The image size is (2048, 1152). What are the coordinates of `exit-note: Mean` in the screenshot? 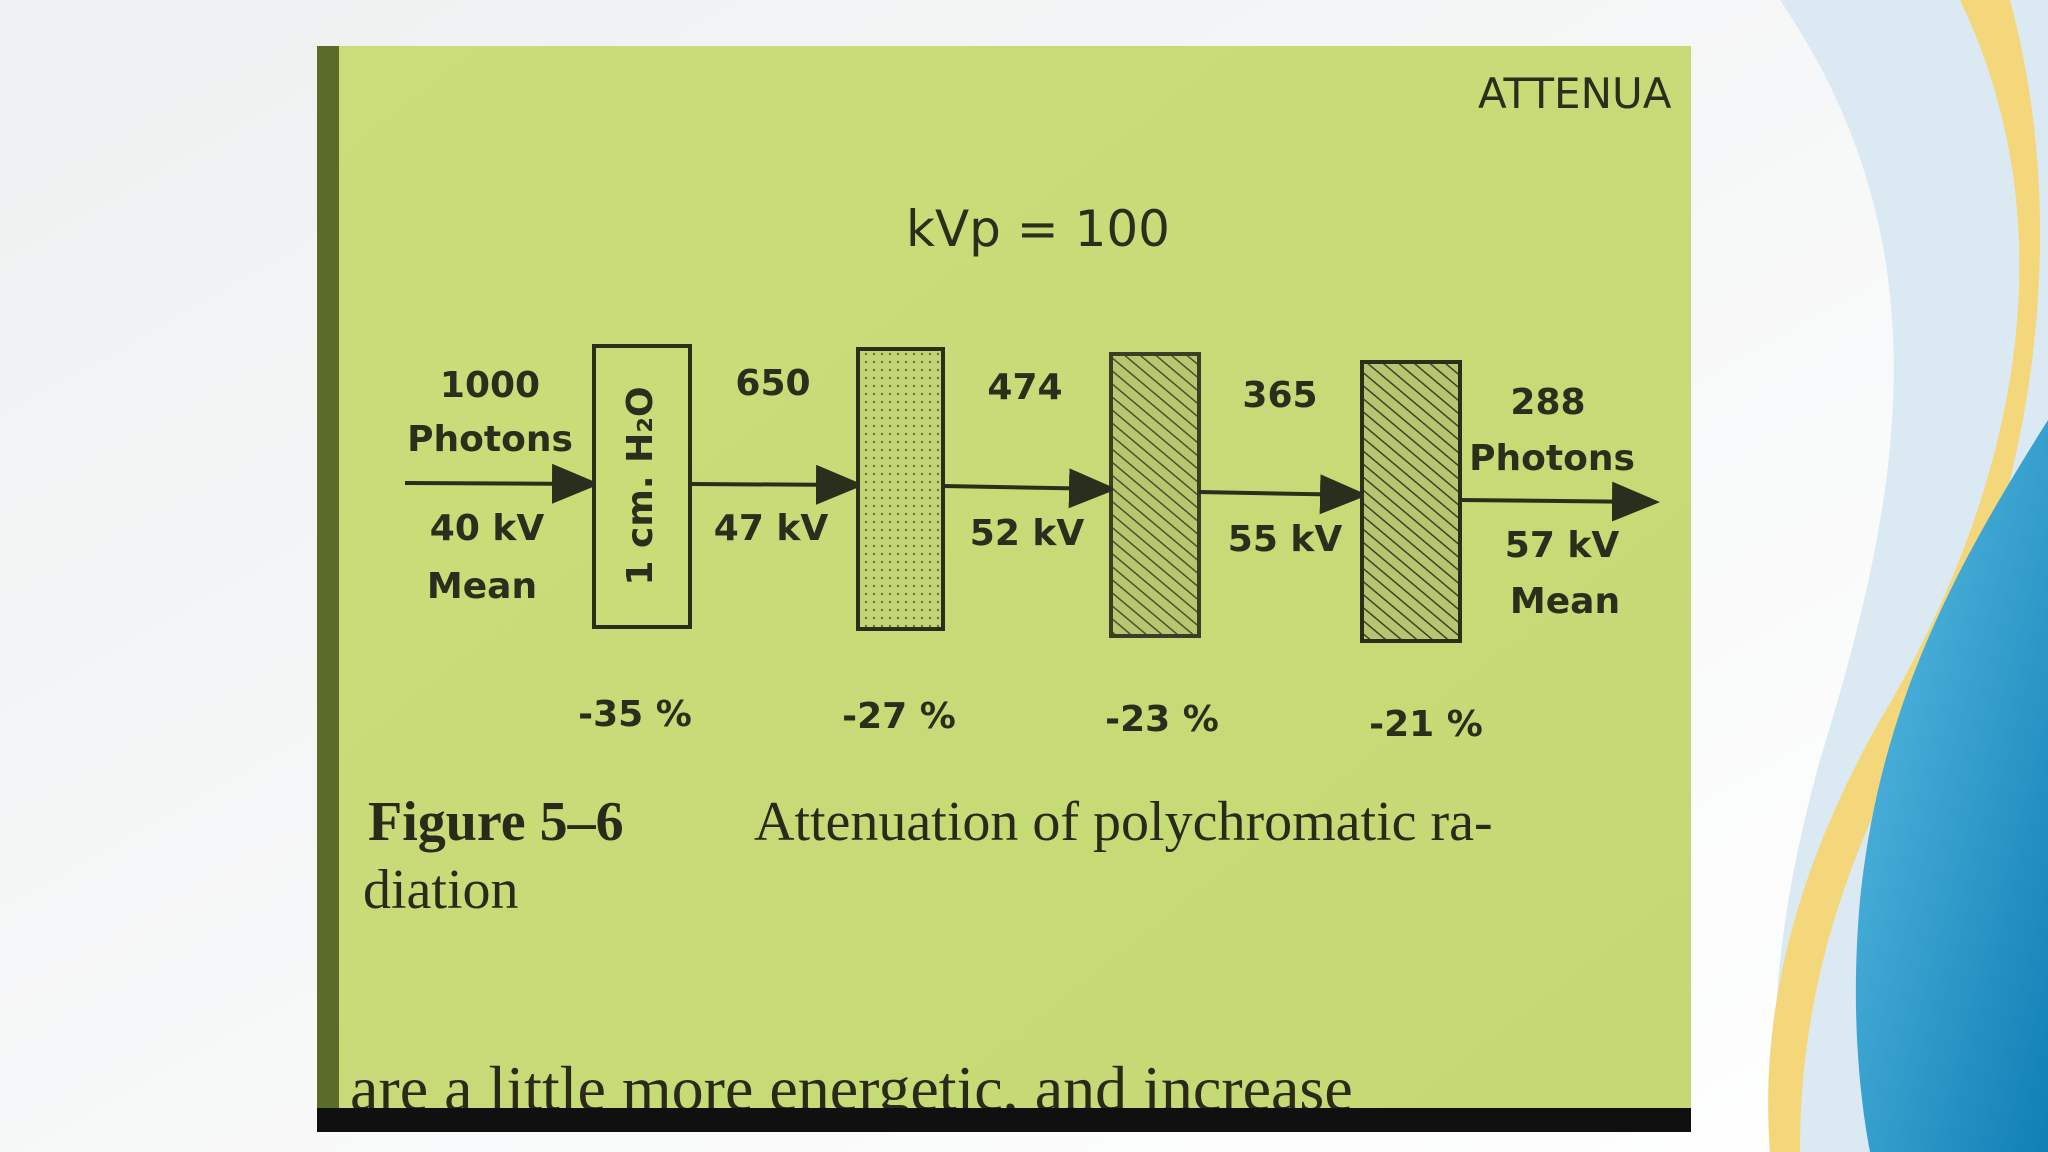 It's located at (1565, 601).